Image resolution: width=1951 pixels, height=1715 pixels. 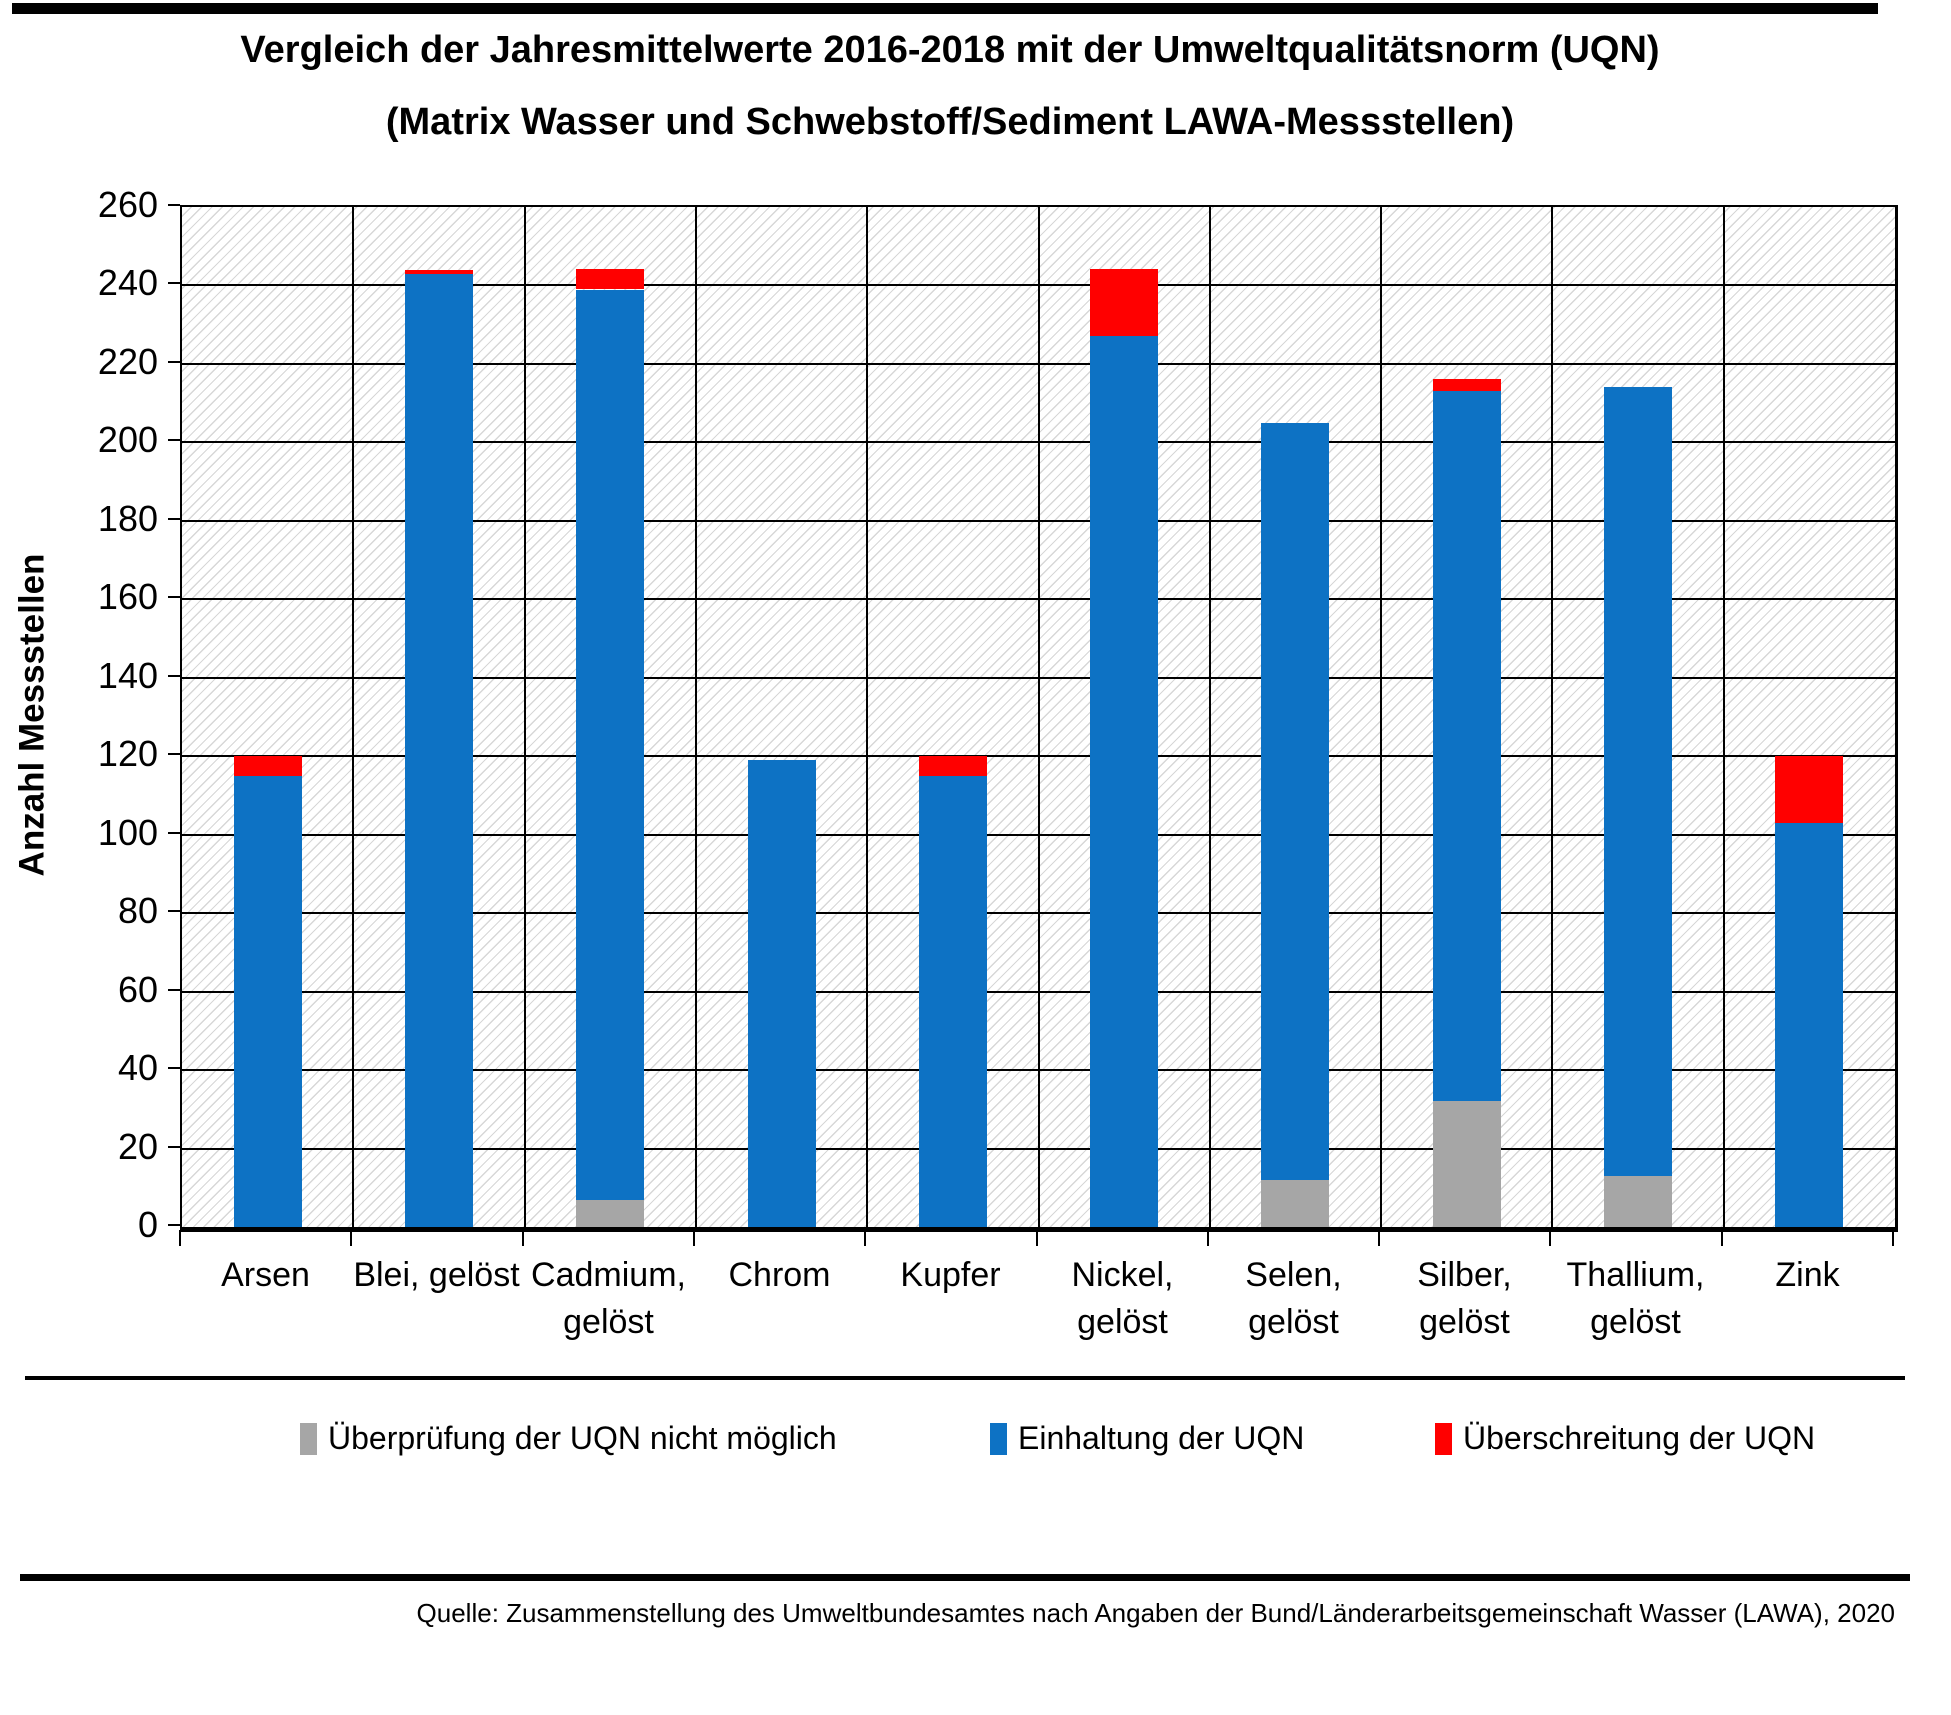 What do you see at coordinates (137, 1146) in the screenshot?
I see `y-tick-label-20: 20` at bounding box center [137, 1146].